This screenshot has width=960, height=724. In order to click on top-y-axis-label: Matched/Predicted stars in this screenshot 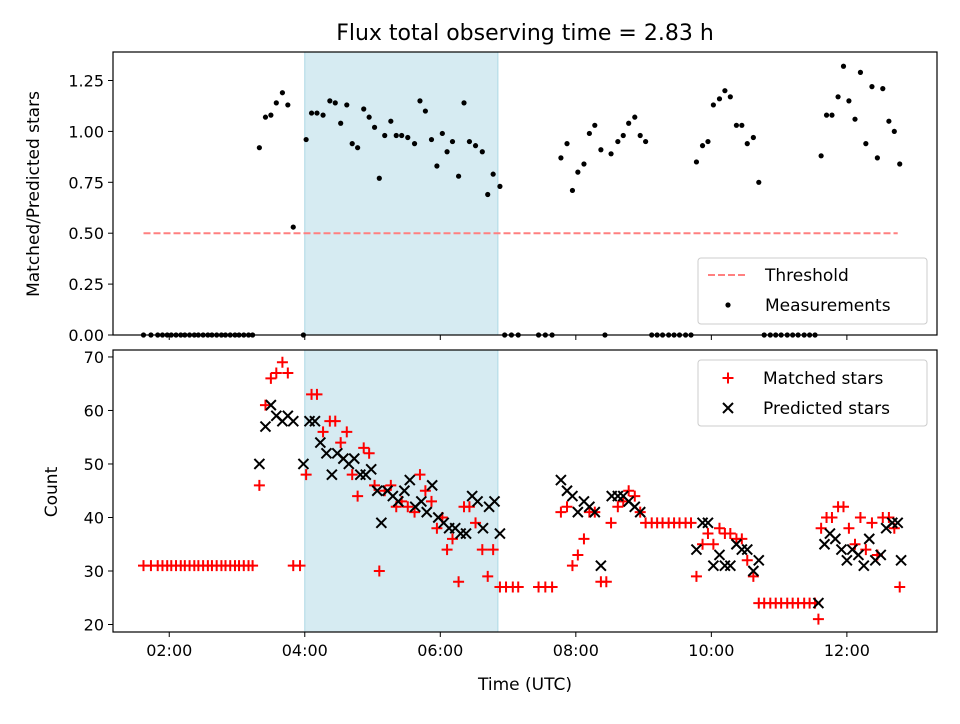, I will do `click(34, 194)`.